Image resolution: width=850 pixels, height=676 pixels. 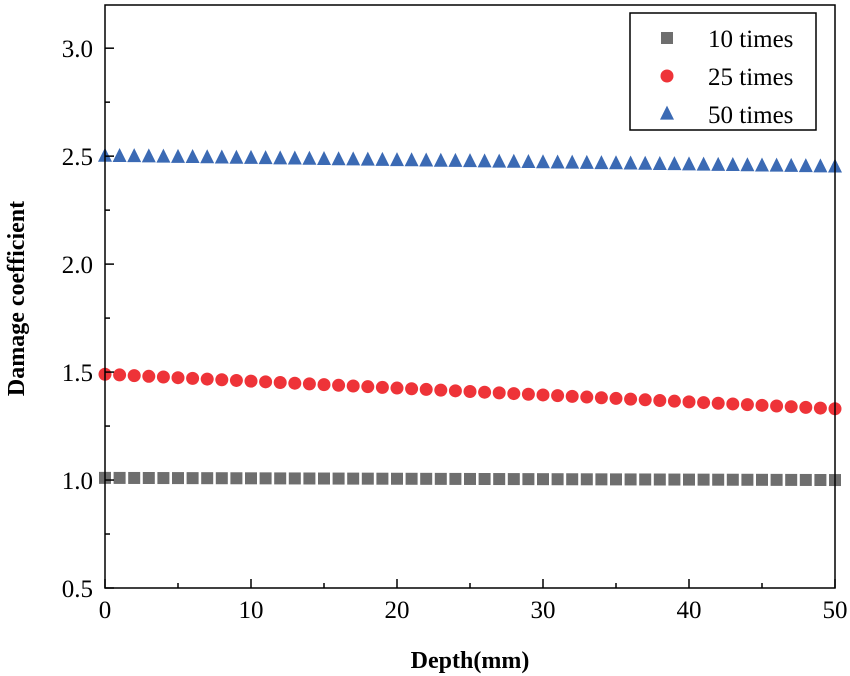 I want to click on y-tick-label: 3.0, so click(x=77, y=49).